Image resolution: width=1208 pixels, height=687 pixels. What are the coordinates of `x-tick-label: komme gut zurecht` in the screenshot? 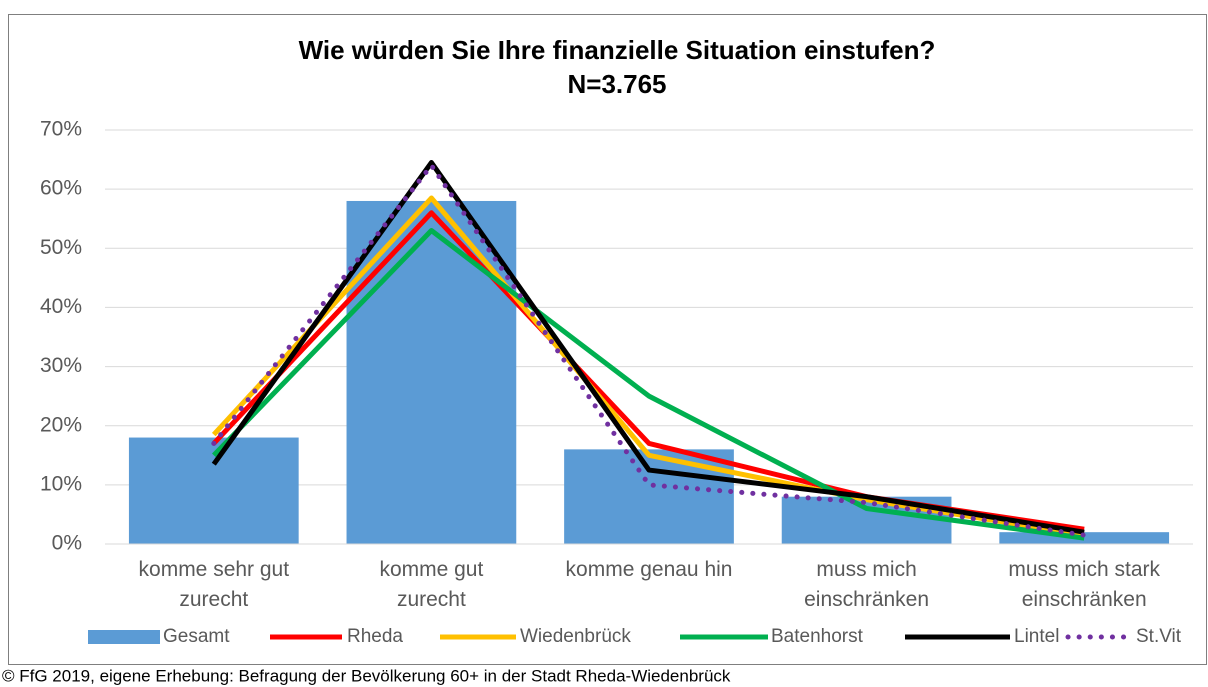 It's located at (431, 584).